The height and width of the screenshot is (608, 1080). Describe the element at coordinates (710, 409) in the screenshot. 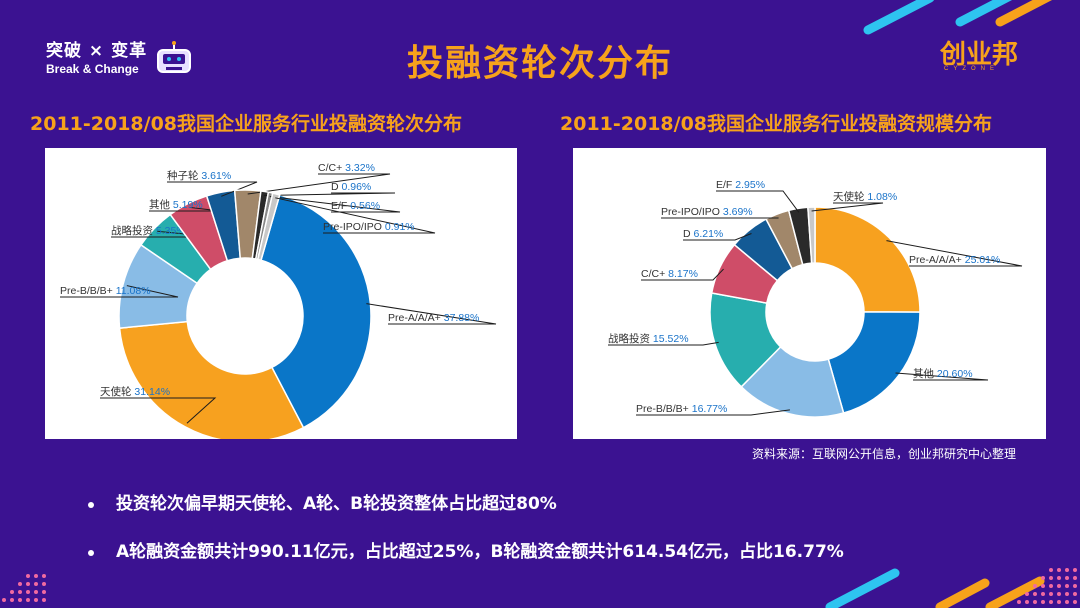

I see `slice-value-label: 16.77%` at that location.